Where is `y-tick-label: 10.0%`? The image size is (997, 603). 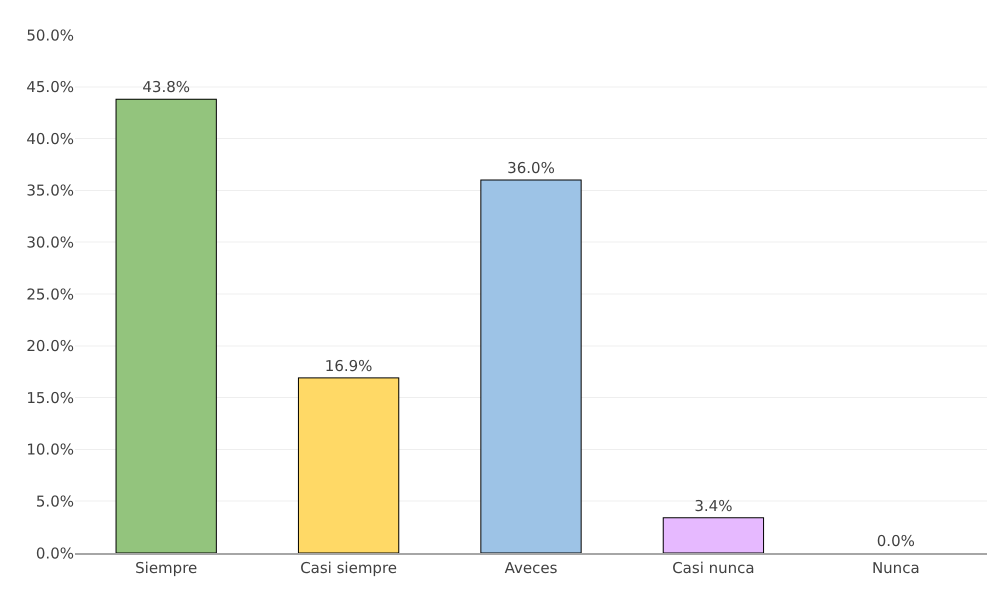
y-tick-label: 10.0% is located at coordinates (50, 449).